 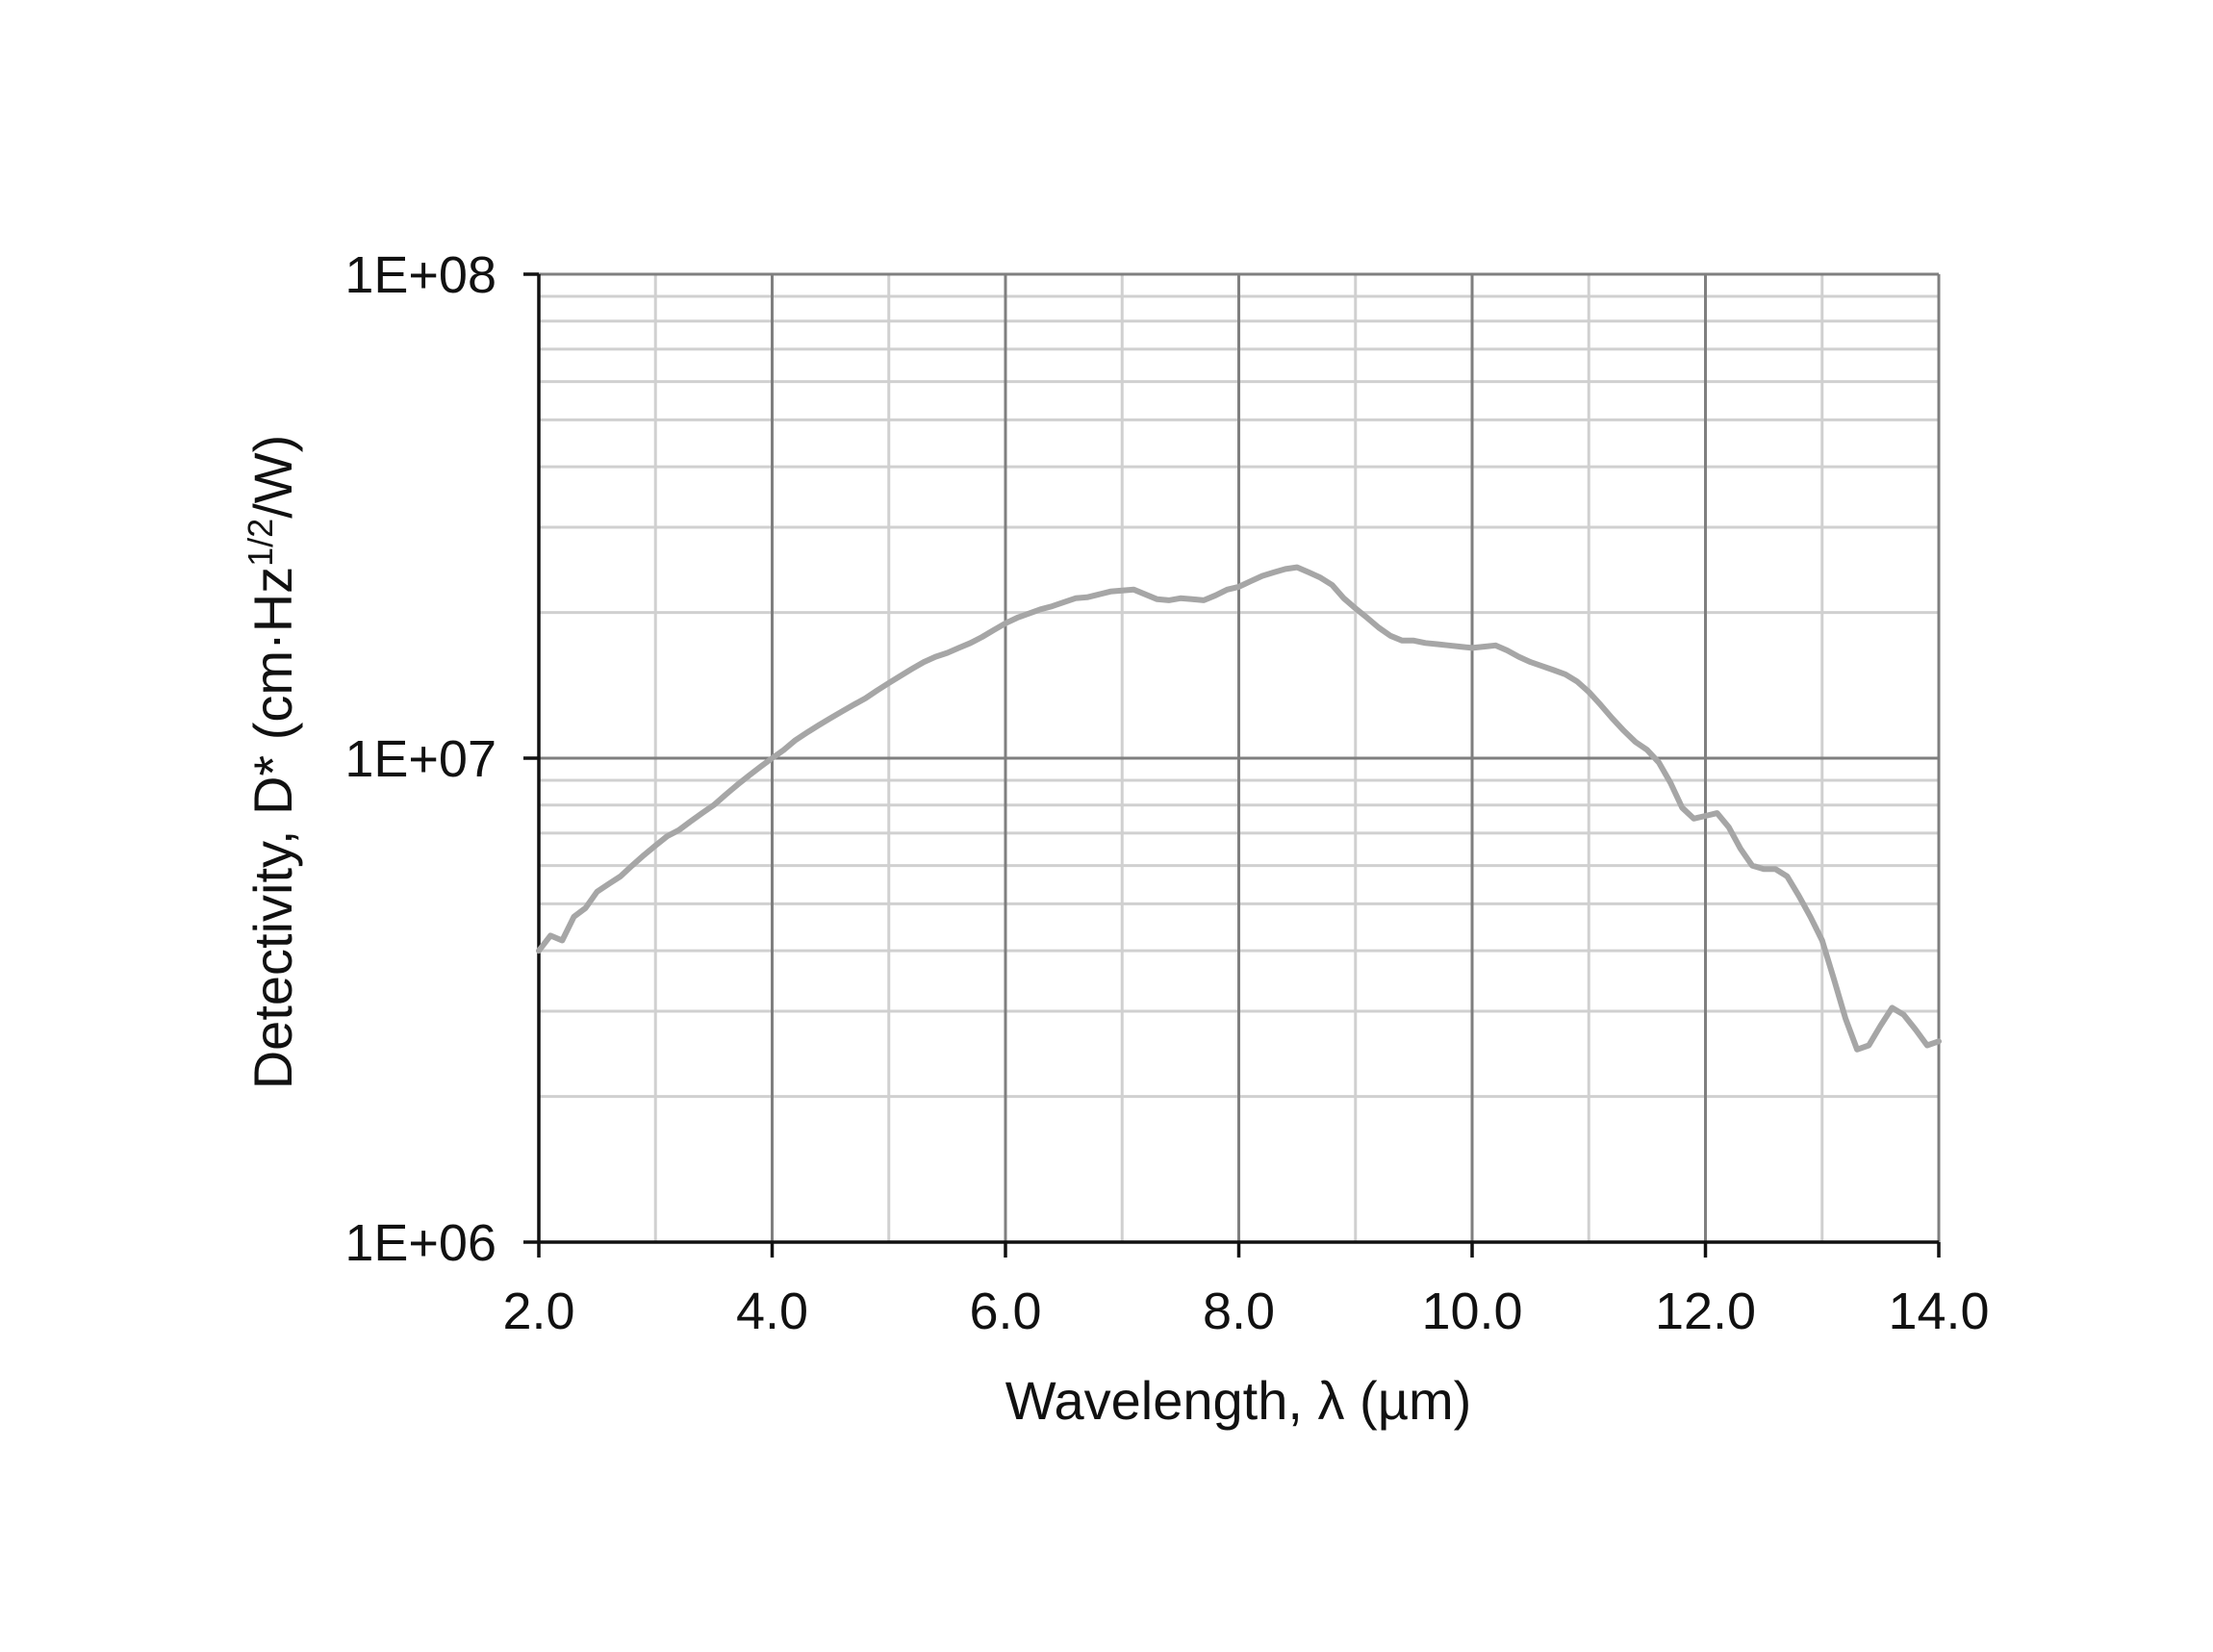 What do you see at coordinates (1471, 1311) in the screenshot?
I see `x-tick-label: 10.0` at bounding box center [1471, 1311].